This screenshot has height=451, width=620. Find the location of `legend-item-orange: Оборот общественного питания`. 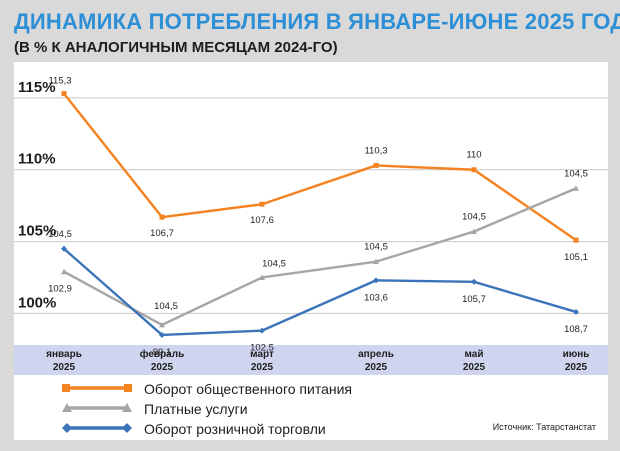

legend-item-orange: Оборот общественного питания is located at coordinates (207, 390).